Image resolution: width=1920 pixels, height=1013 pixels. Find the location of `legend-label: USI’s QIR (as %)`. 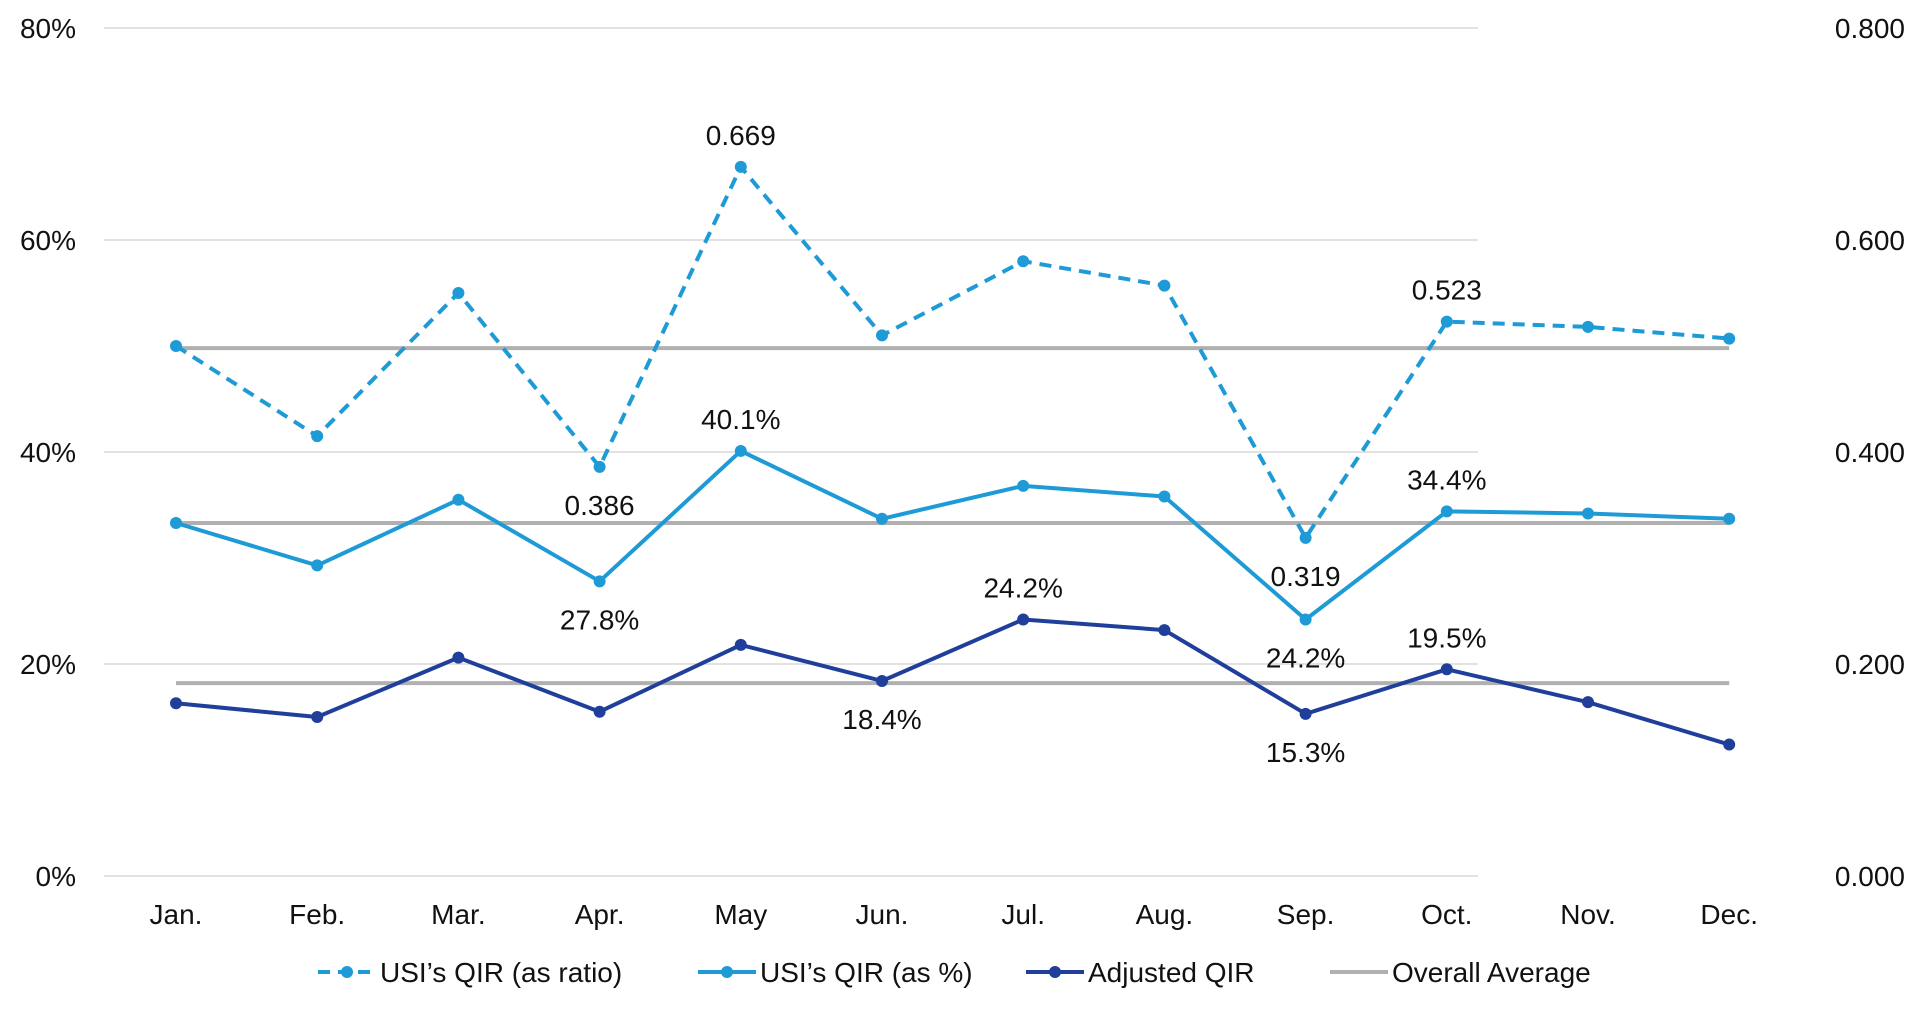

legend-label: USI’s QIR (as %) is located at coordinates (866, 972).